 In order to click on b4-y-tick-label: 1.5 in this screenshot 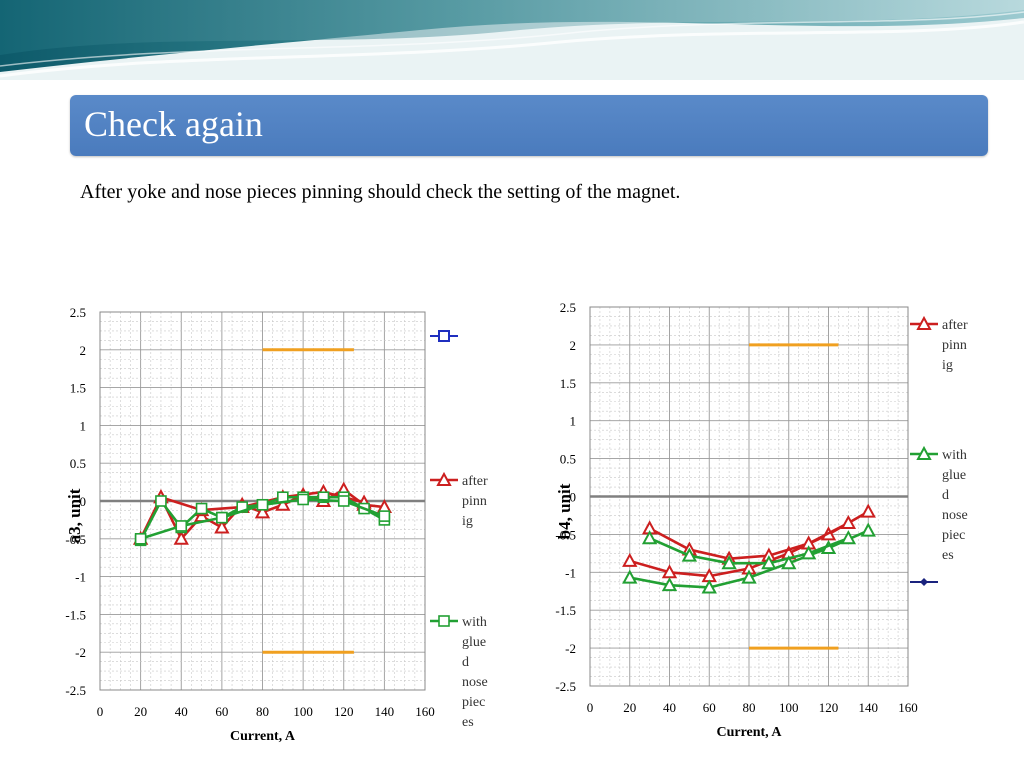, I will do `click(568, 383)`.